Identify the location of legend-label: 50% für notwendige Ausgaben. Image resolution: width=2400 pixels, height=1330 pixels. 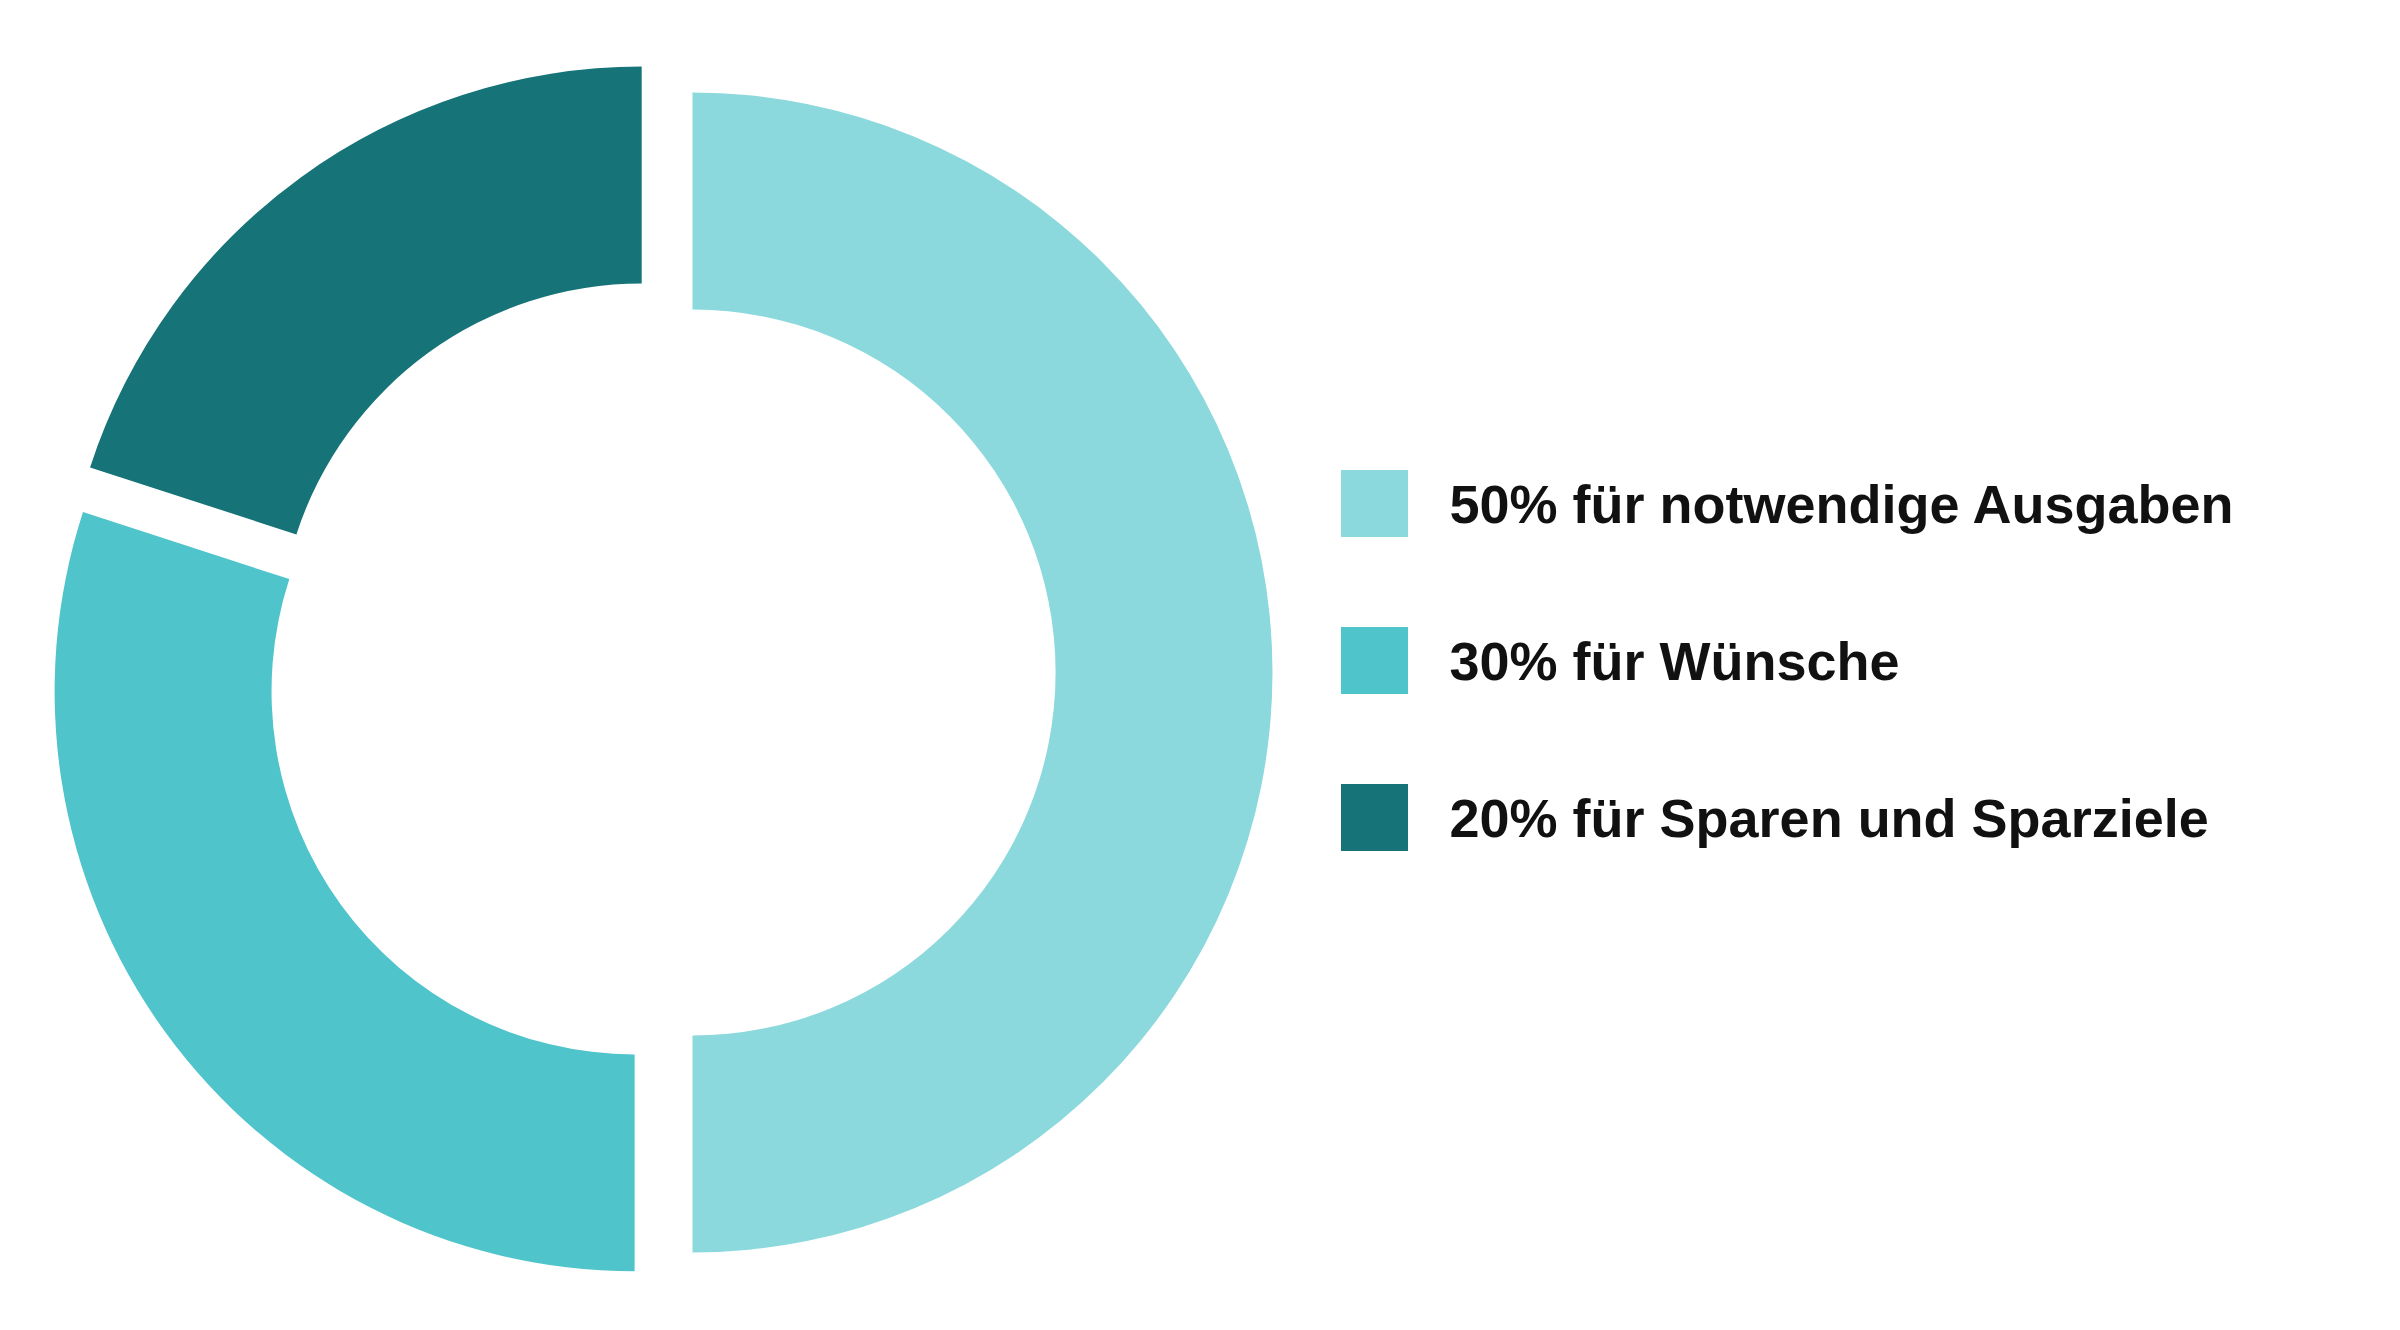
(1841, 503).